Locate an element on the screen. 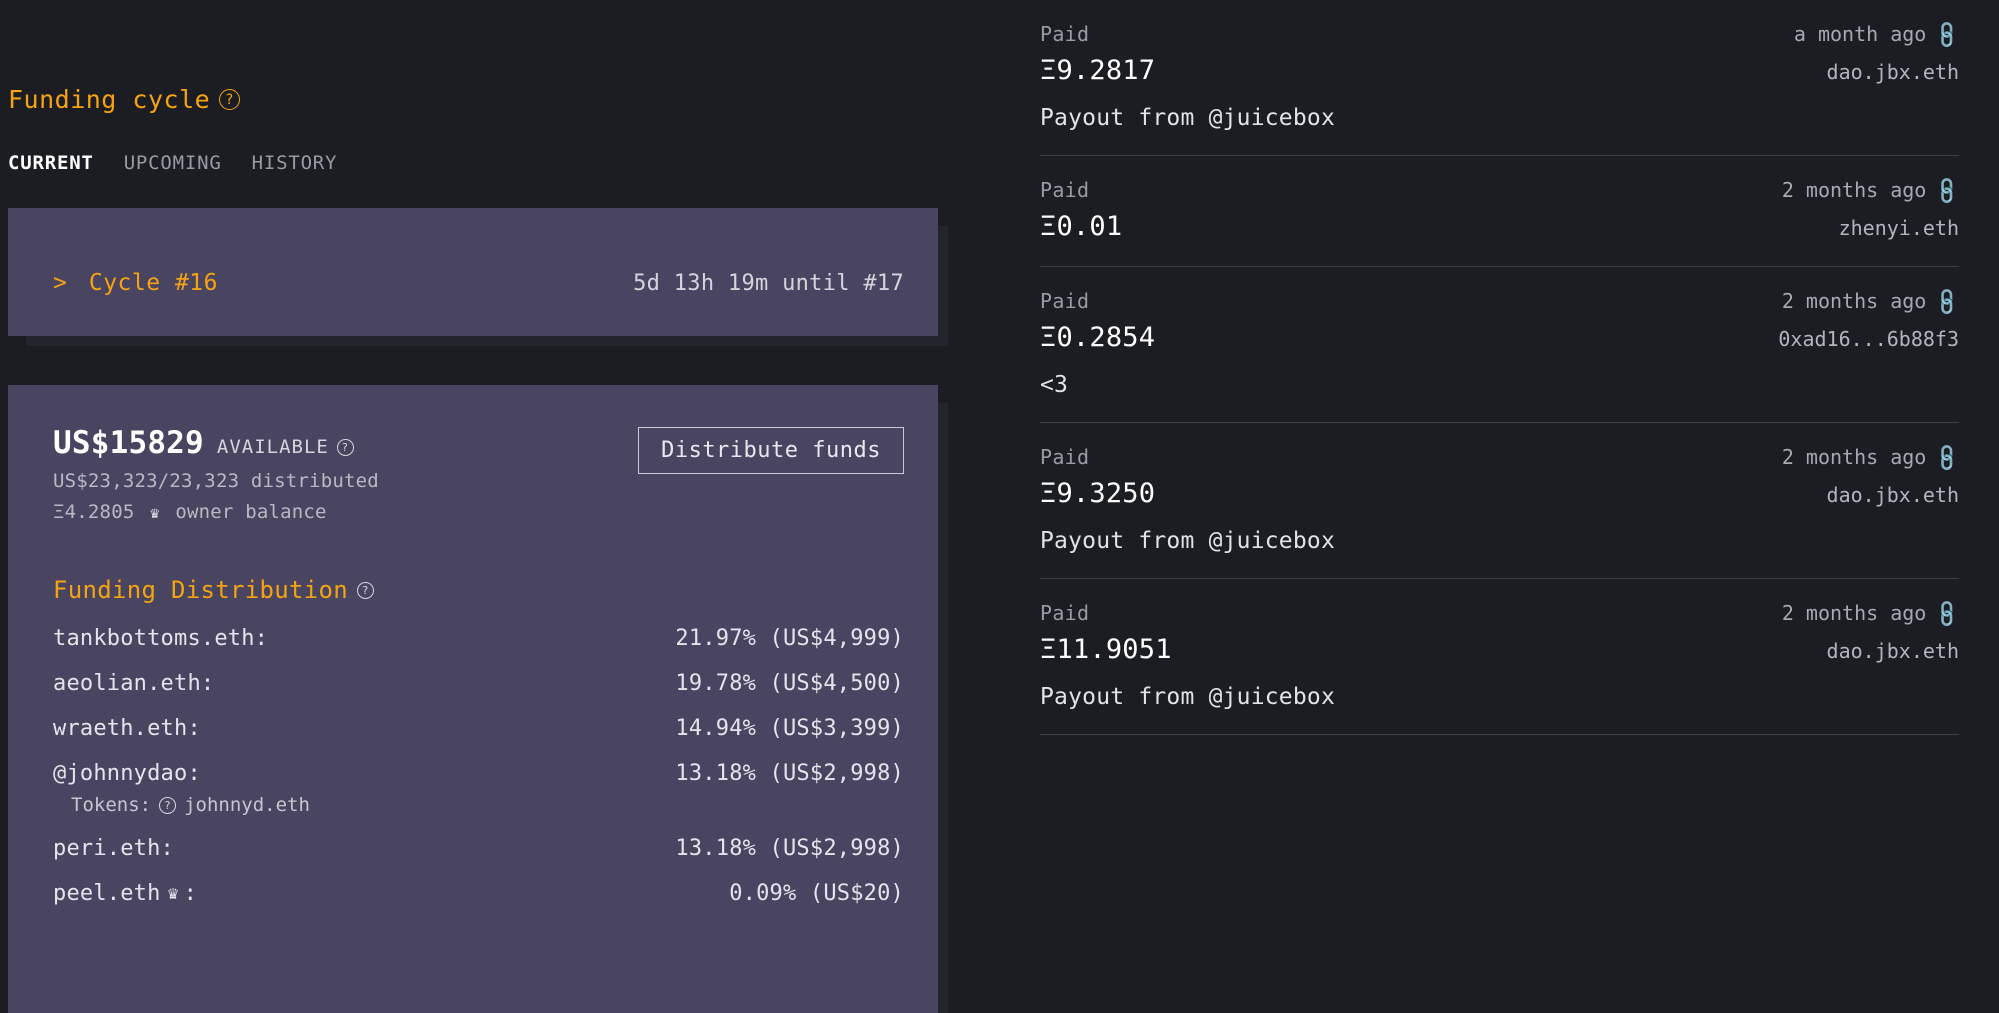 This screenshot has height=1013, width=1999. funding-cycle-title: Funding cycle is located at coordinates (109, 99).